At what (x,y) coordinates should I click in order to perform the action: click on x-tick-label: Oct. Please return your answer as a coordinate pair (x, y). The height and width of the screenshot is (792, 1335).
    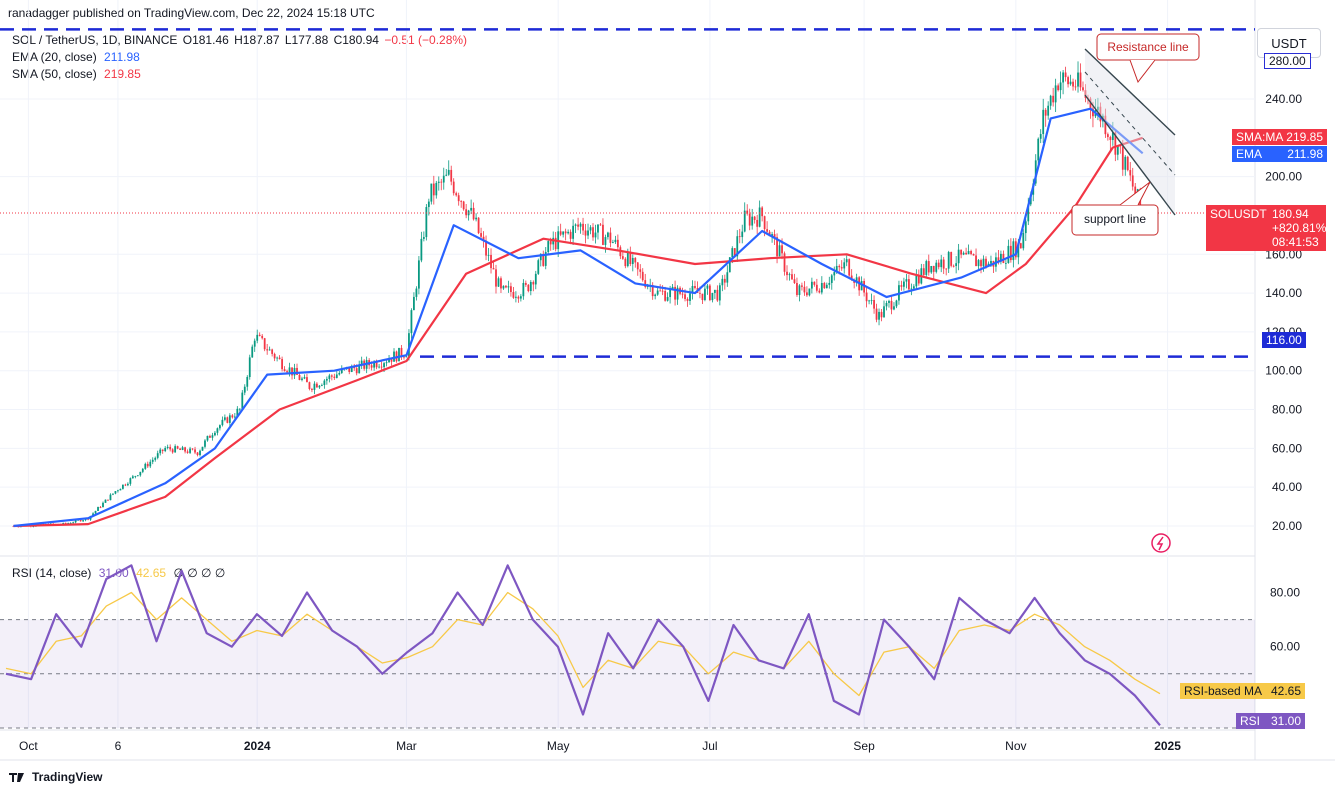
    Looking at the image, I should click on (28, 746).